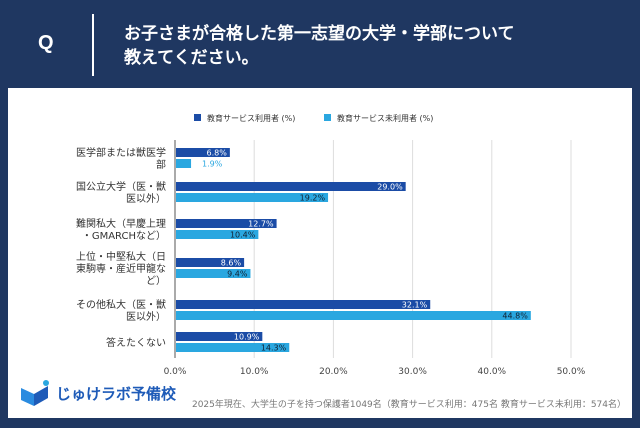 This screenshot has height=428, width=640. I want to click on x-tick-label: 20.0%, so click(333, 372).